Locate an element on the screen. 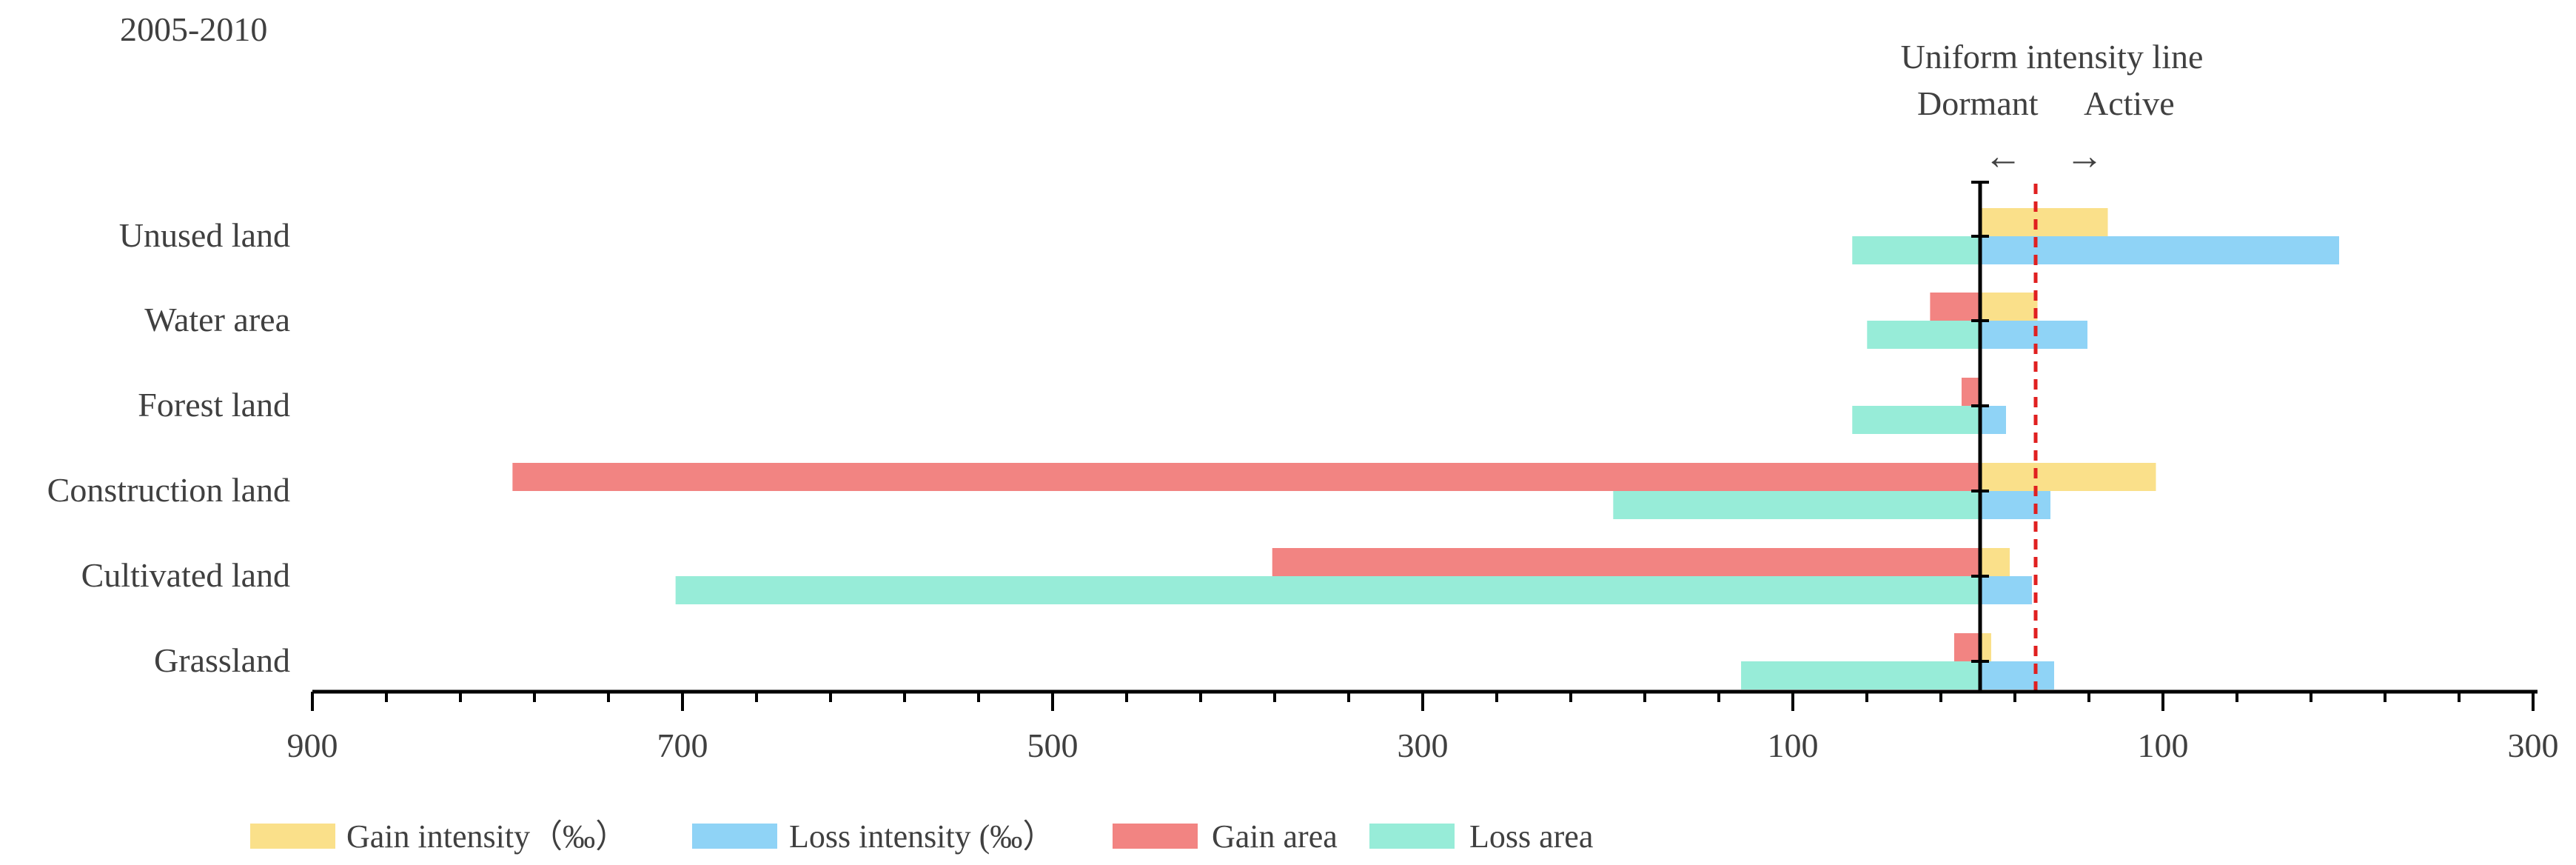  x-axis-ticks: 900 700 500 300 100 100 300 is located at coordinates (1423, 728).